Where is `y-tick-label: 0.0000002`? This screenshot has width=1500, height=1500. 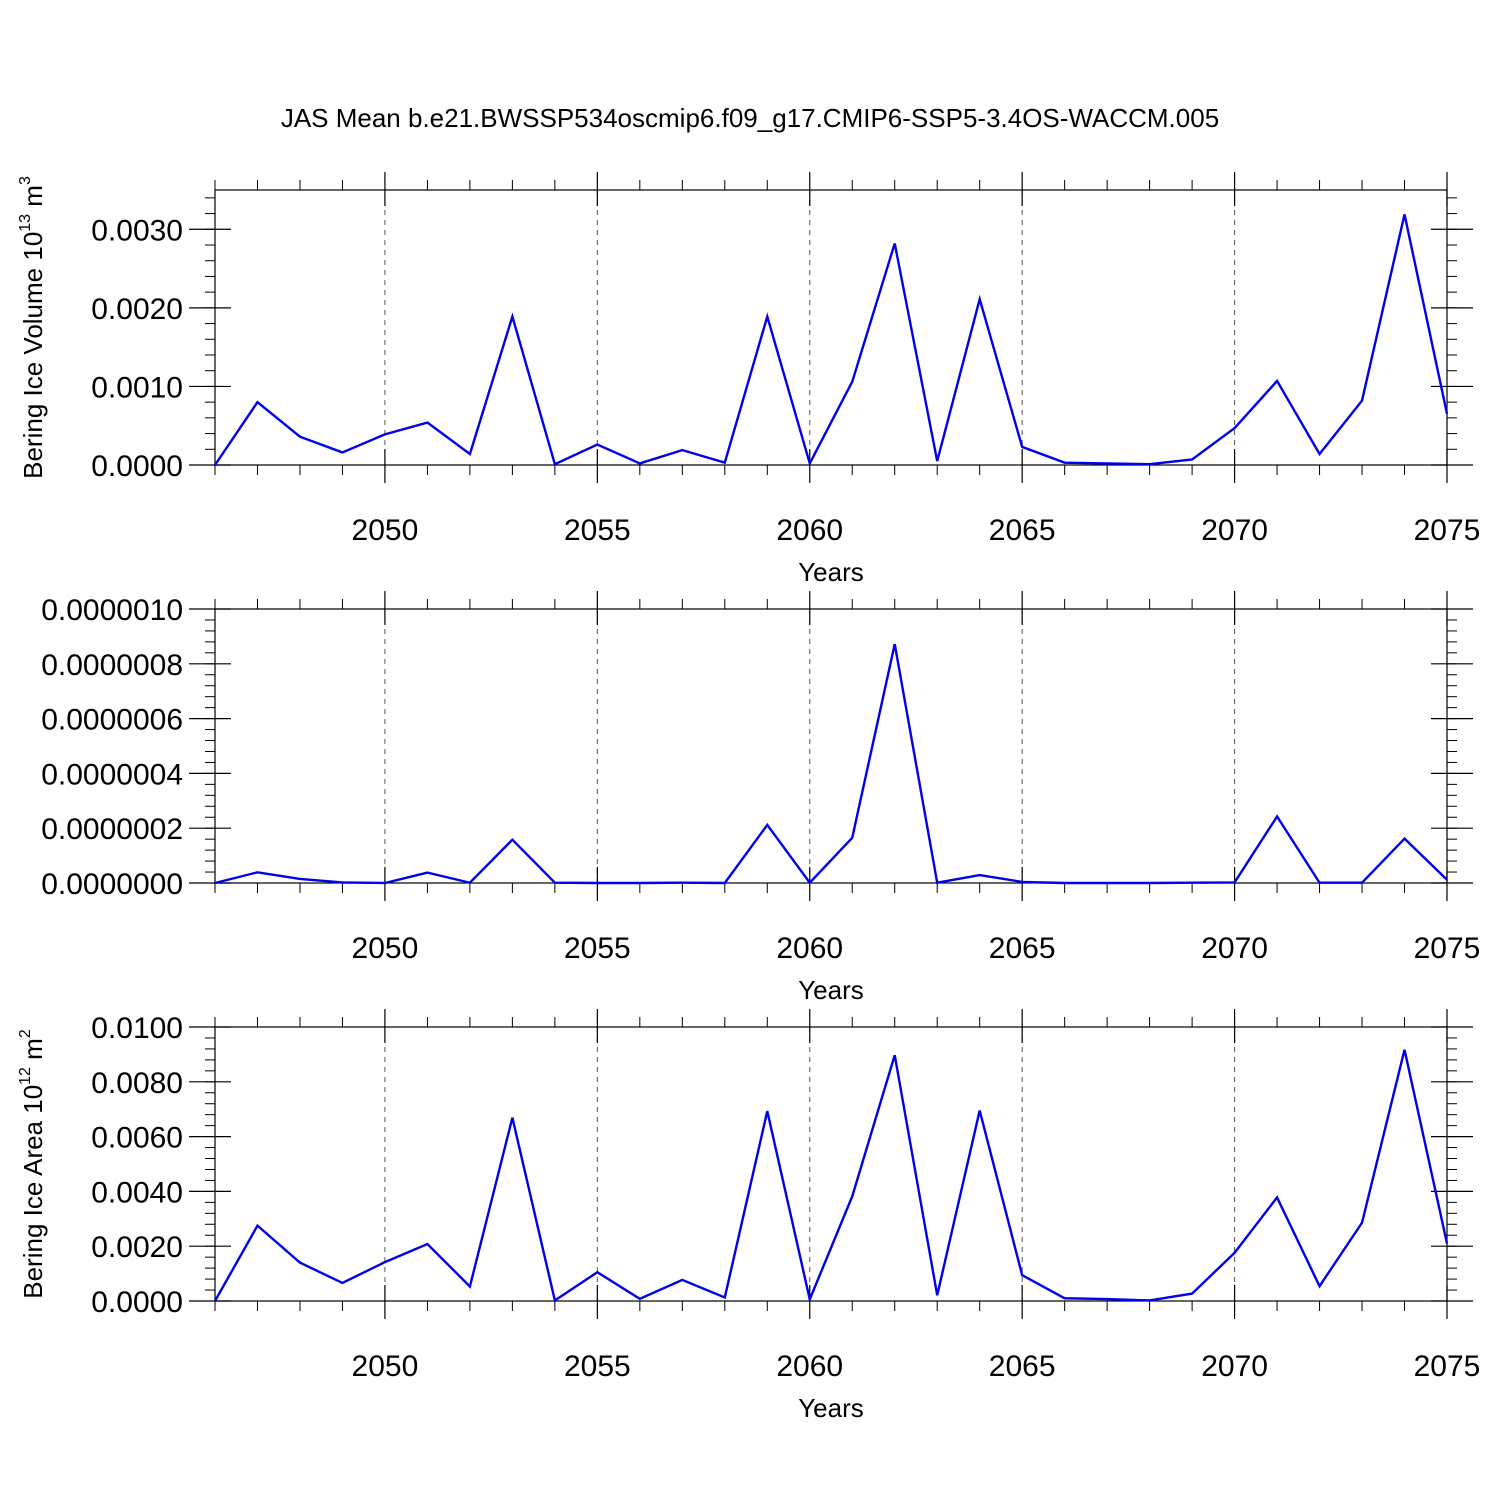 y-tick-label: 0.0000002 is located at coordinates (112, 829).